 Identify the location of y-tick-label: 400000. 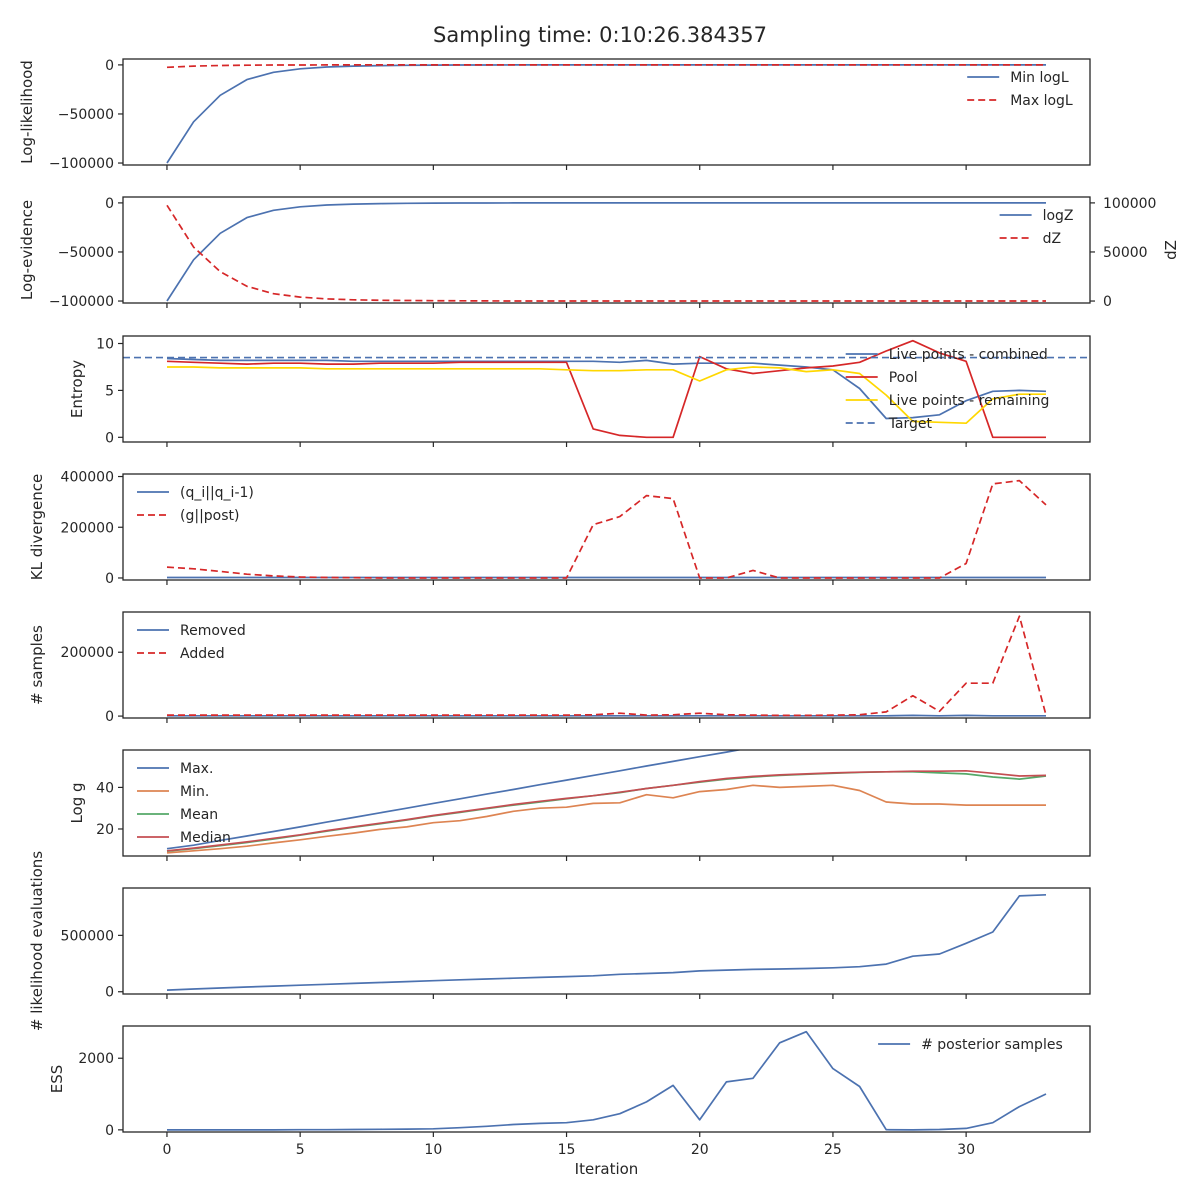
(87, 478).